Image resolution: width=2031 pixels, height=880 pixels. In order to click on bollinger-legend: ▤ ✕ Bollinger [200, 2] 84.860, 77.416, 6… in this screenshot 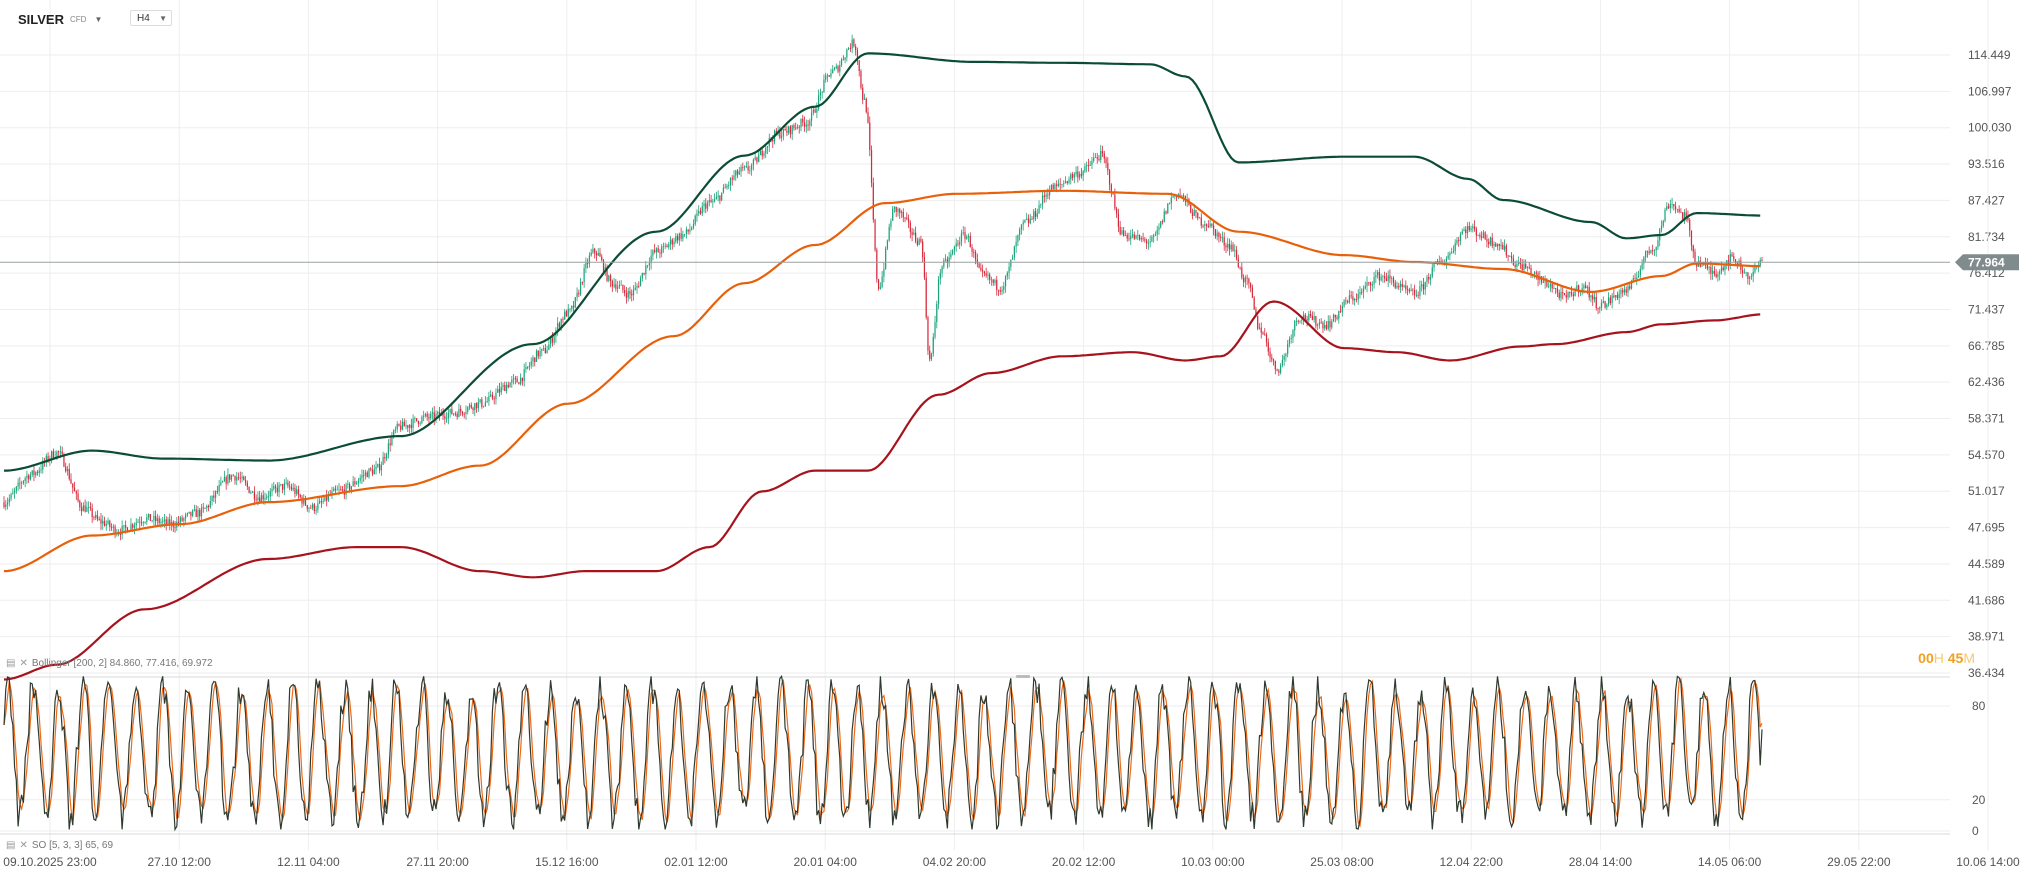, I will do `click(109, 663)`.